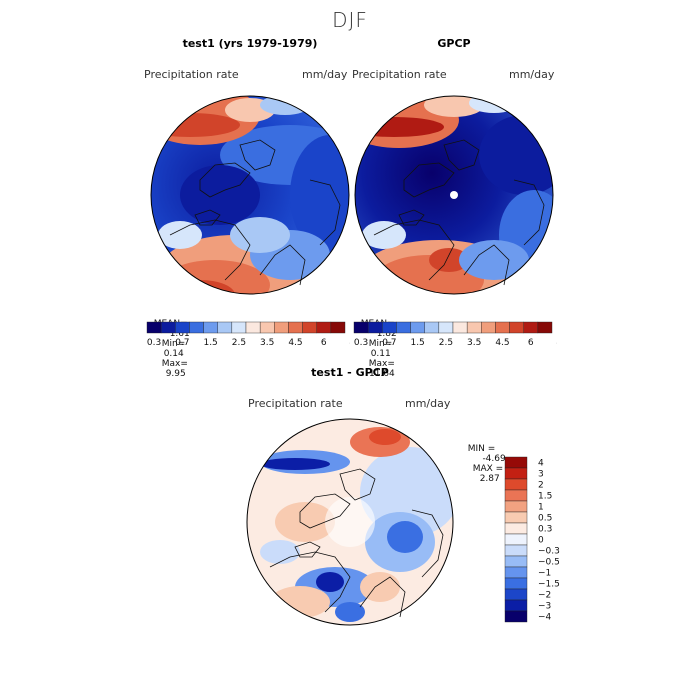 This screenshot has width=700, height=700. I want to click on panel-3-units-label: mm/day, so click(428, 403).